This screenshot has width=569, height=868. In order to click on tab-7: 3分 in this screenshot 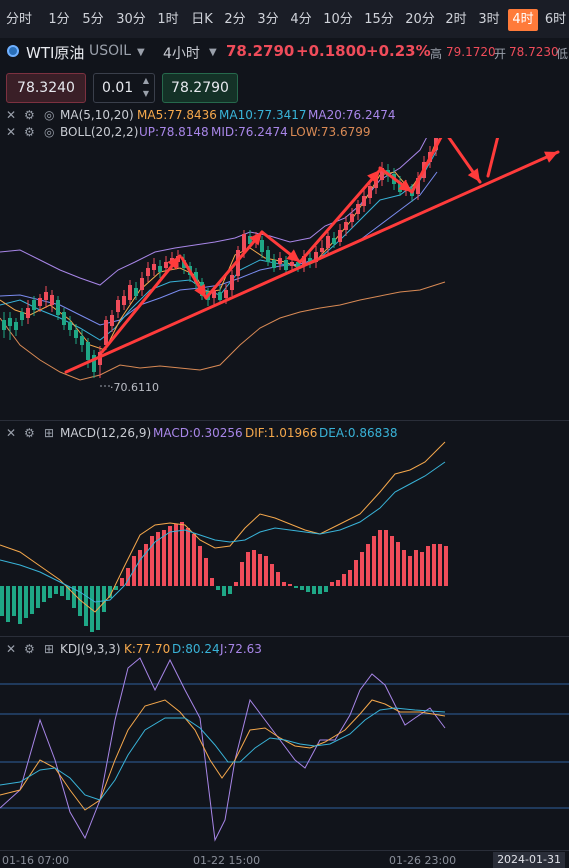, I will do `click(268, 19)`.